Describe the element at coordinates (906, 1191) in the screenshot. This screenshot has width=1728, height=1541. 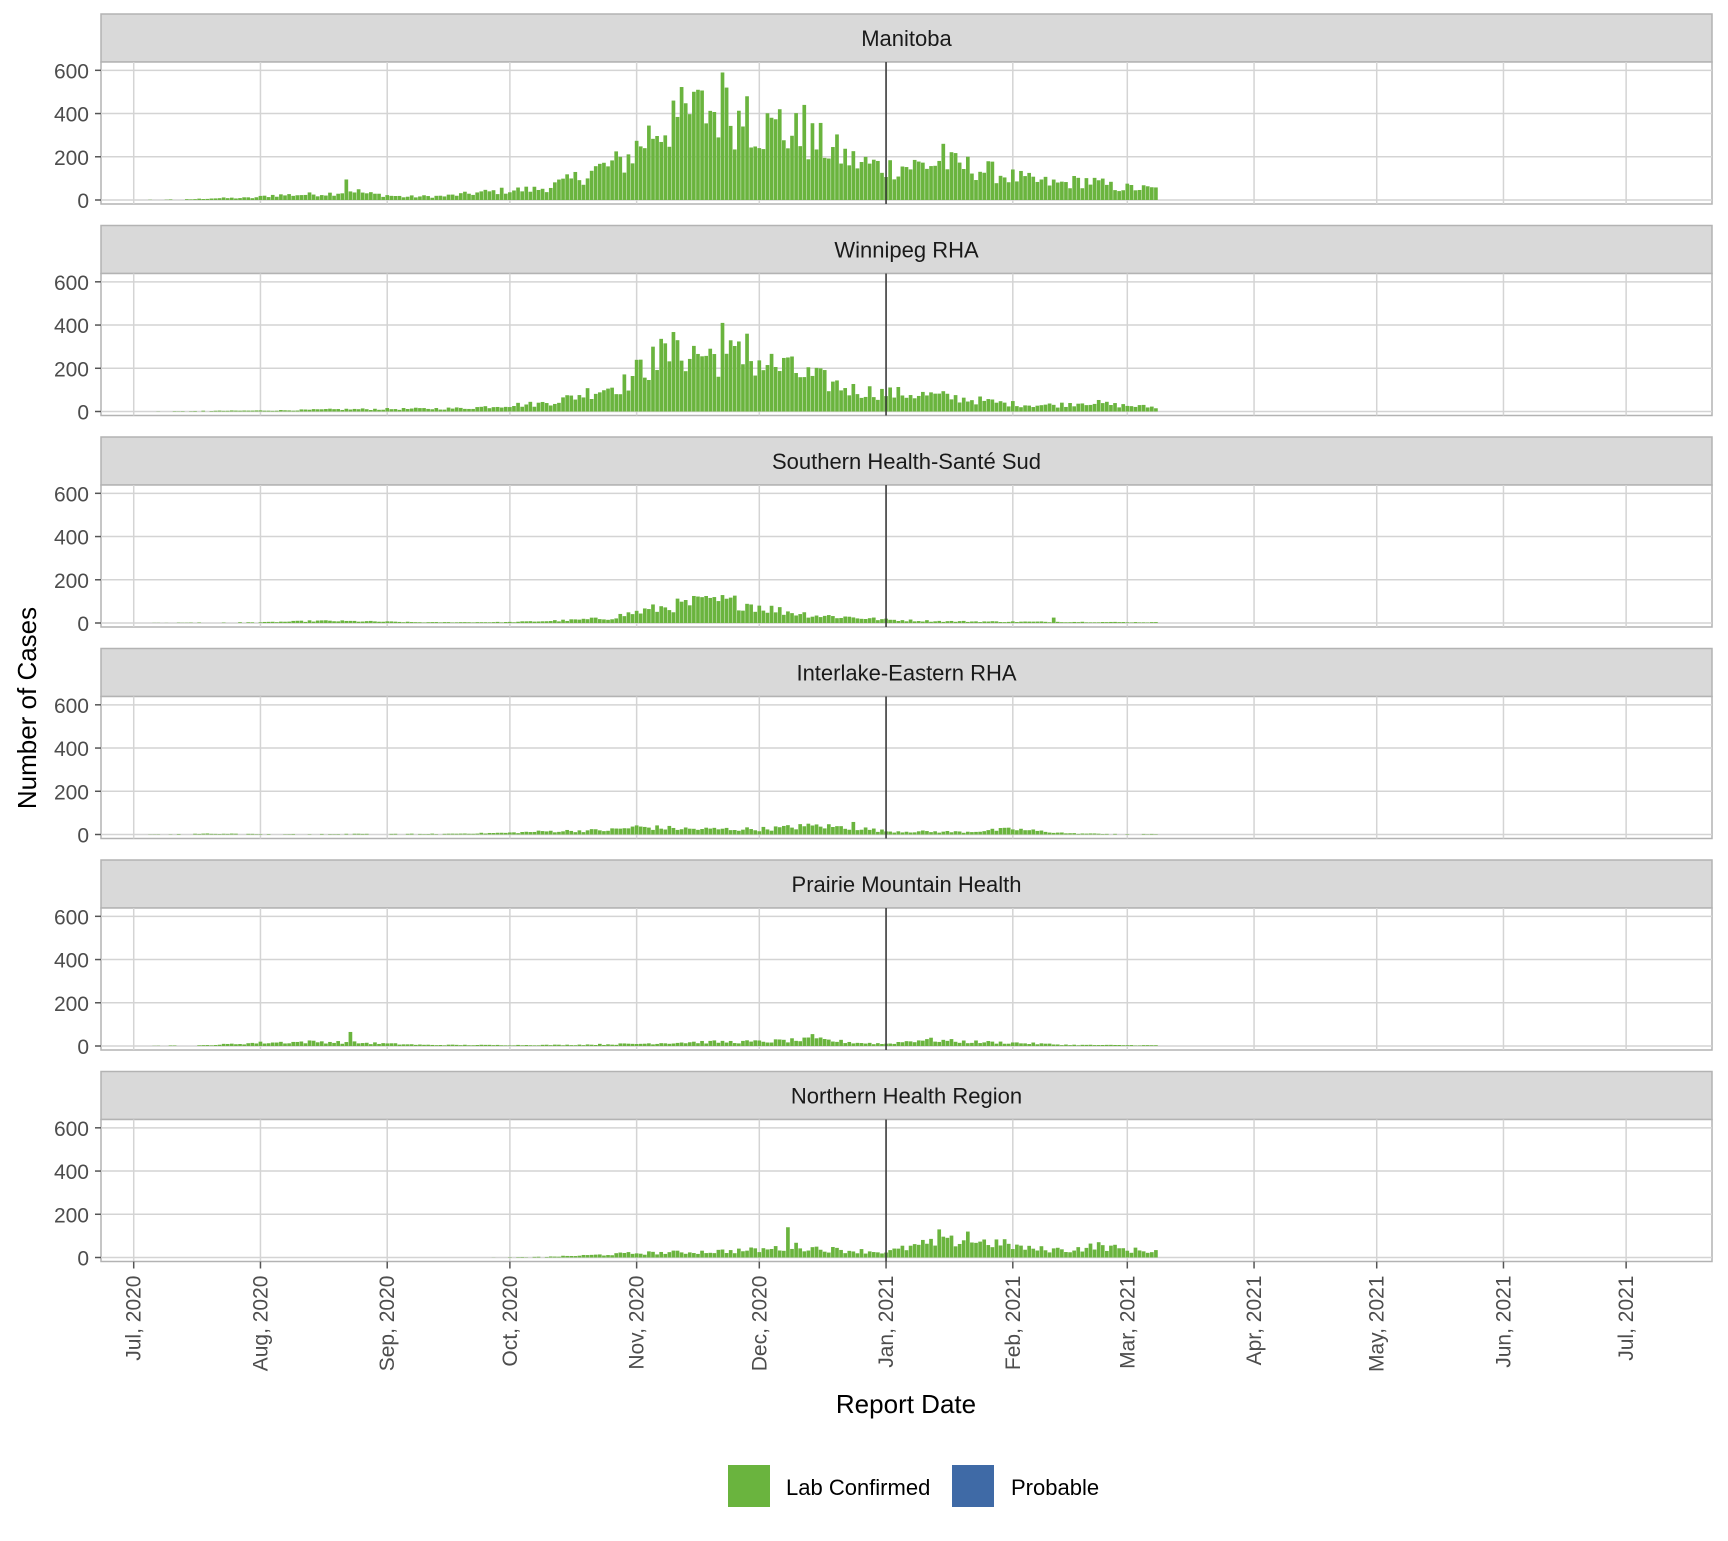
I see `panel-plot-area` at that location.